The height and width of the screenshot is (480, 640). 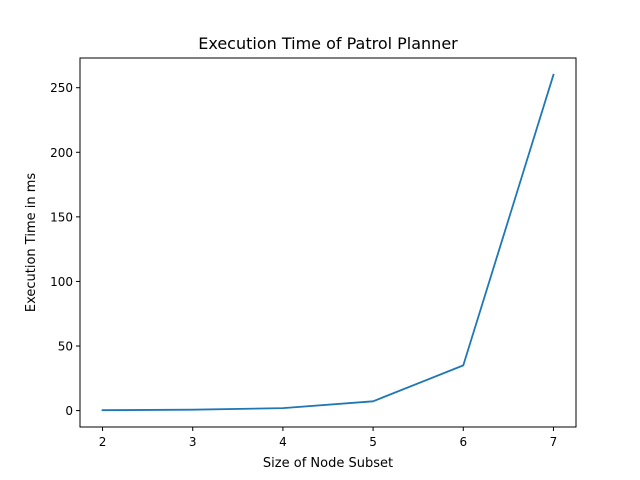 What do you see at coordinates (193, 442) in the screenshot?
I see `x-tick-label: 3` at bounding box center [193, 442].